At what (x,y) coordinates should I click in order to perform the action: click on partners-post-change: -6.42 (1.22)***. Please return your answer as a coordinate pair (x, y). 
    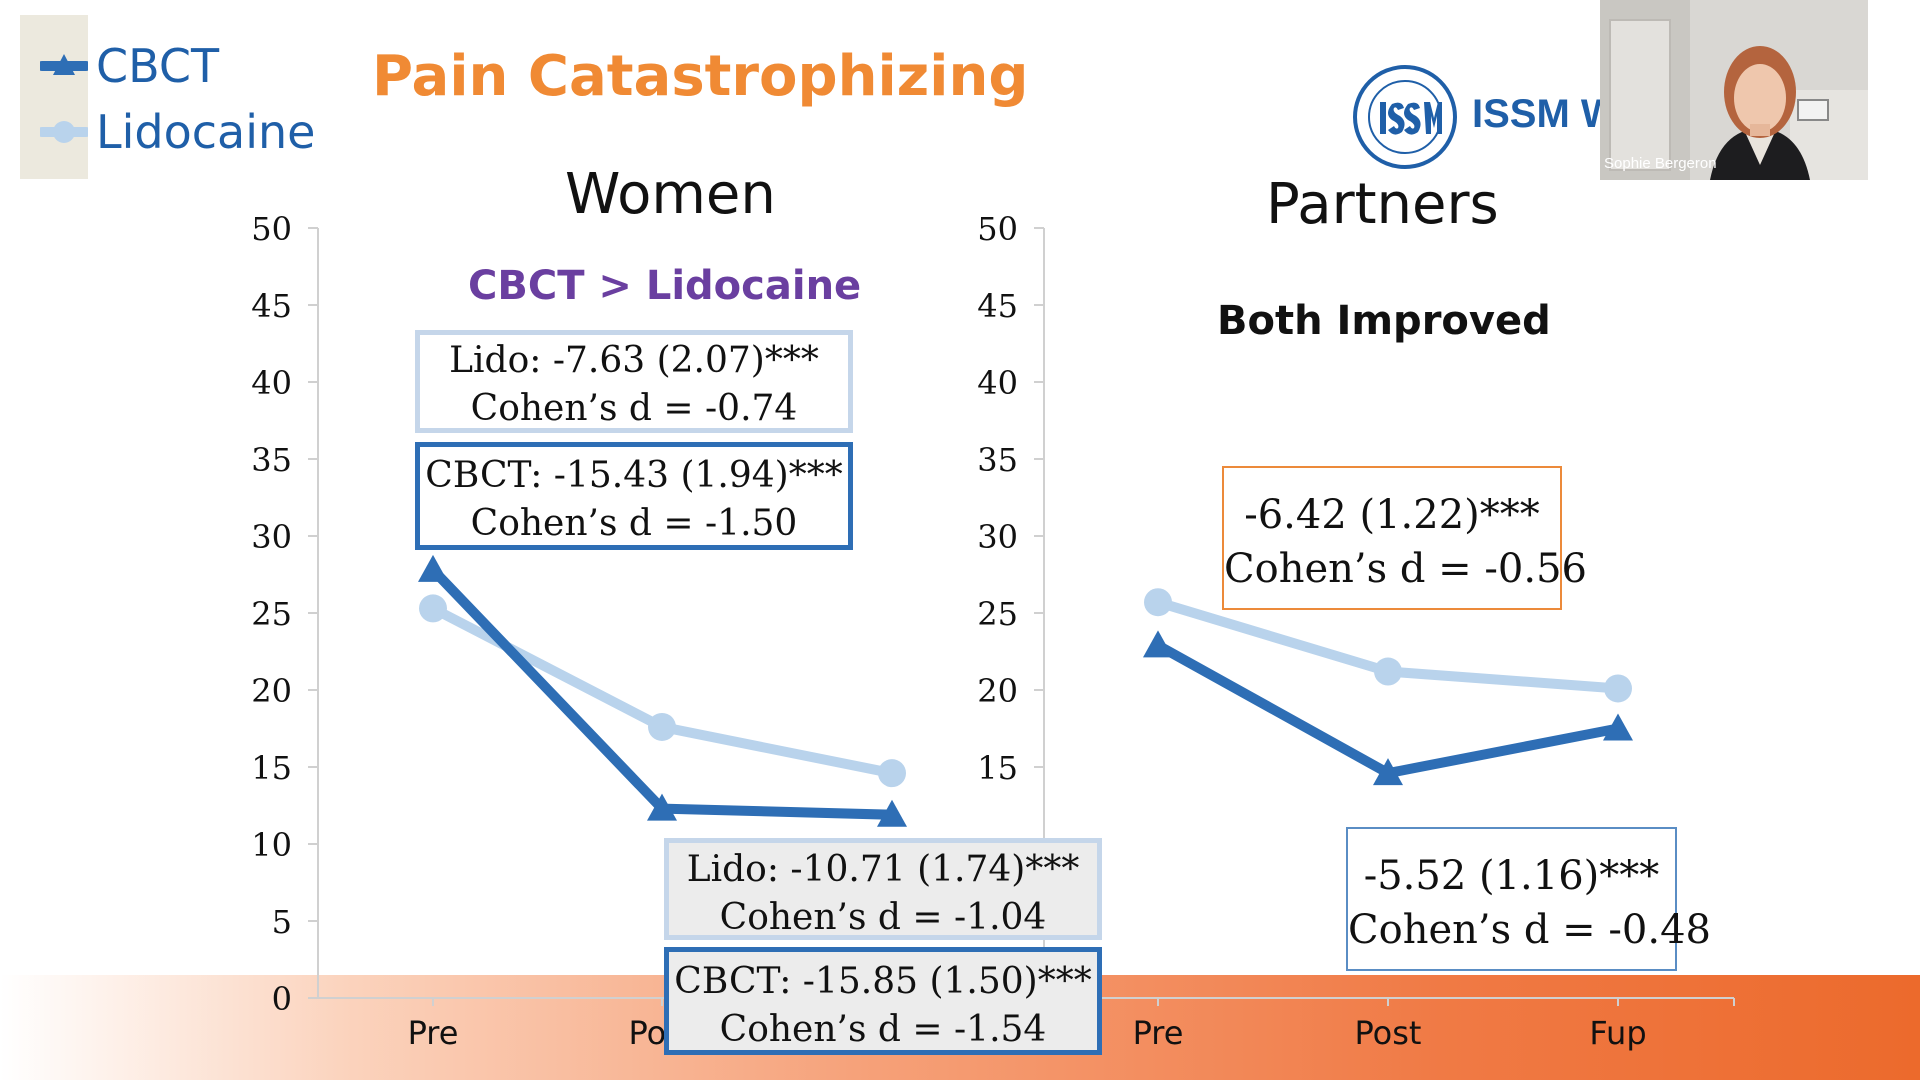
    Looking at the image, I should click on (1392, 515).